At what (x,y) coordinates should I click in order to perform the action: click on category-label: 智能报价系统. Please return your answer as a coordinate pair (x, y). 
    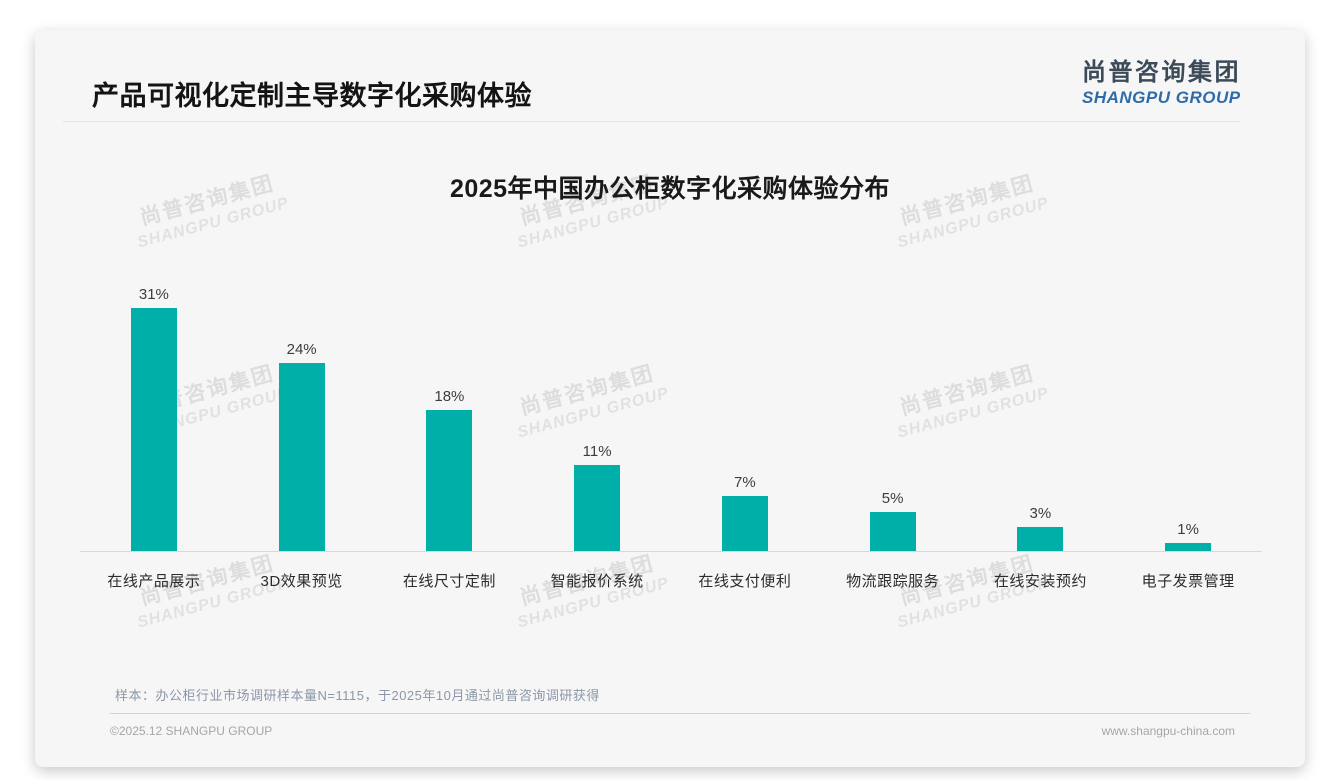
    Looking at the image, I should click on (597, 581).